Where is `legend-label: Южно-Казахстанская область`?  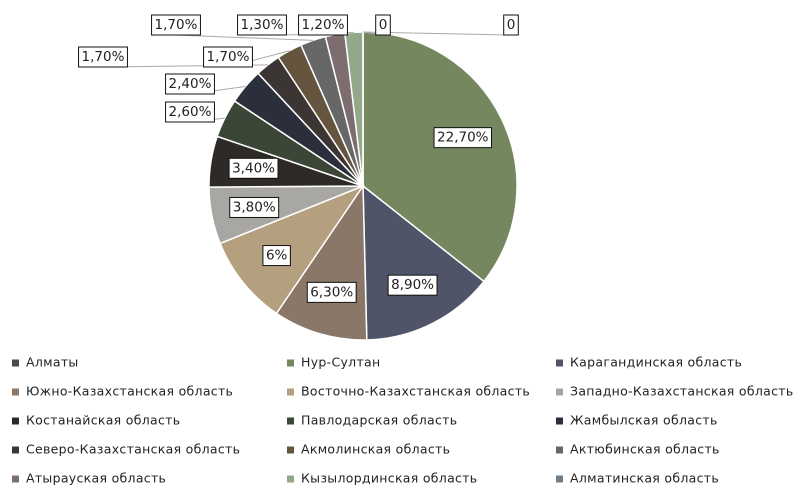
legend-label: Южно-Казахстанская область is located at coordinates (129, 391).